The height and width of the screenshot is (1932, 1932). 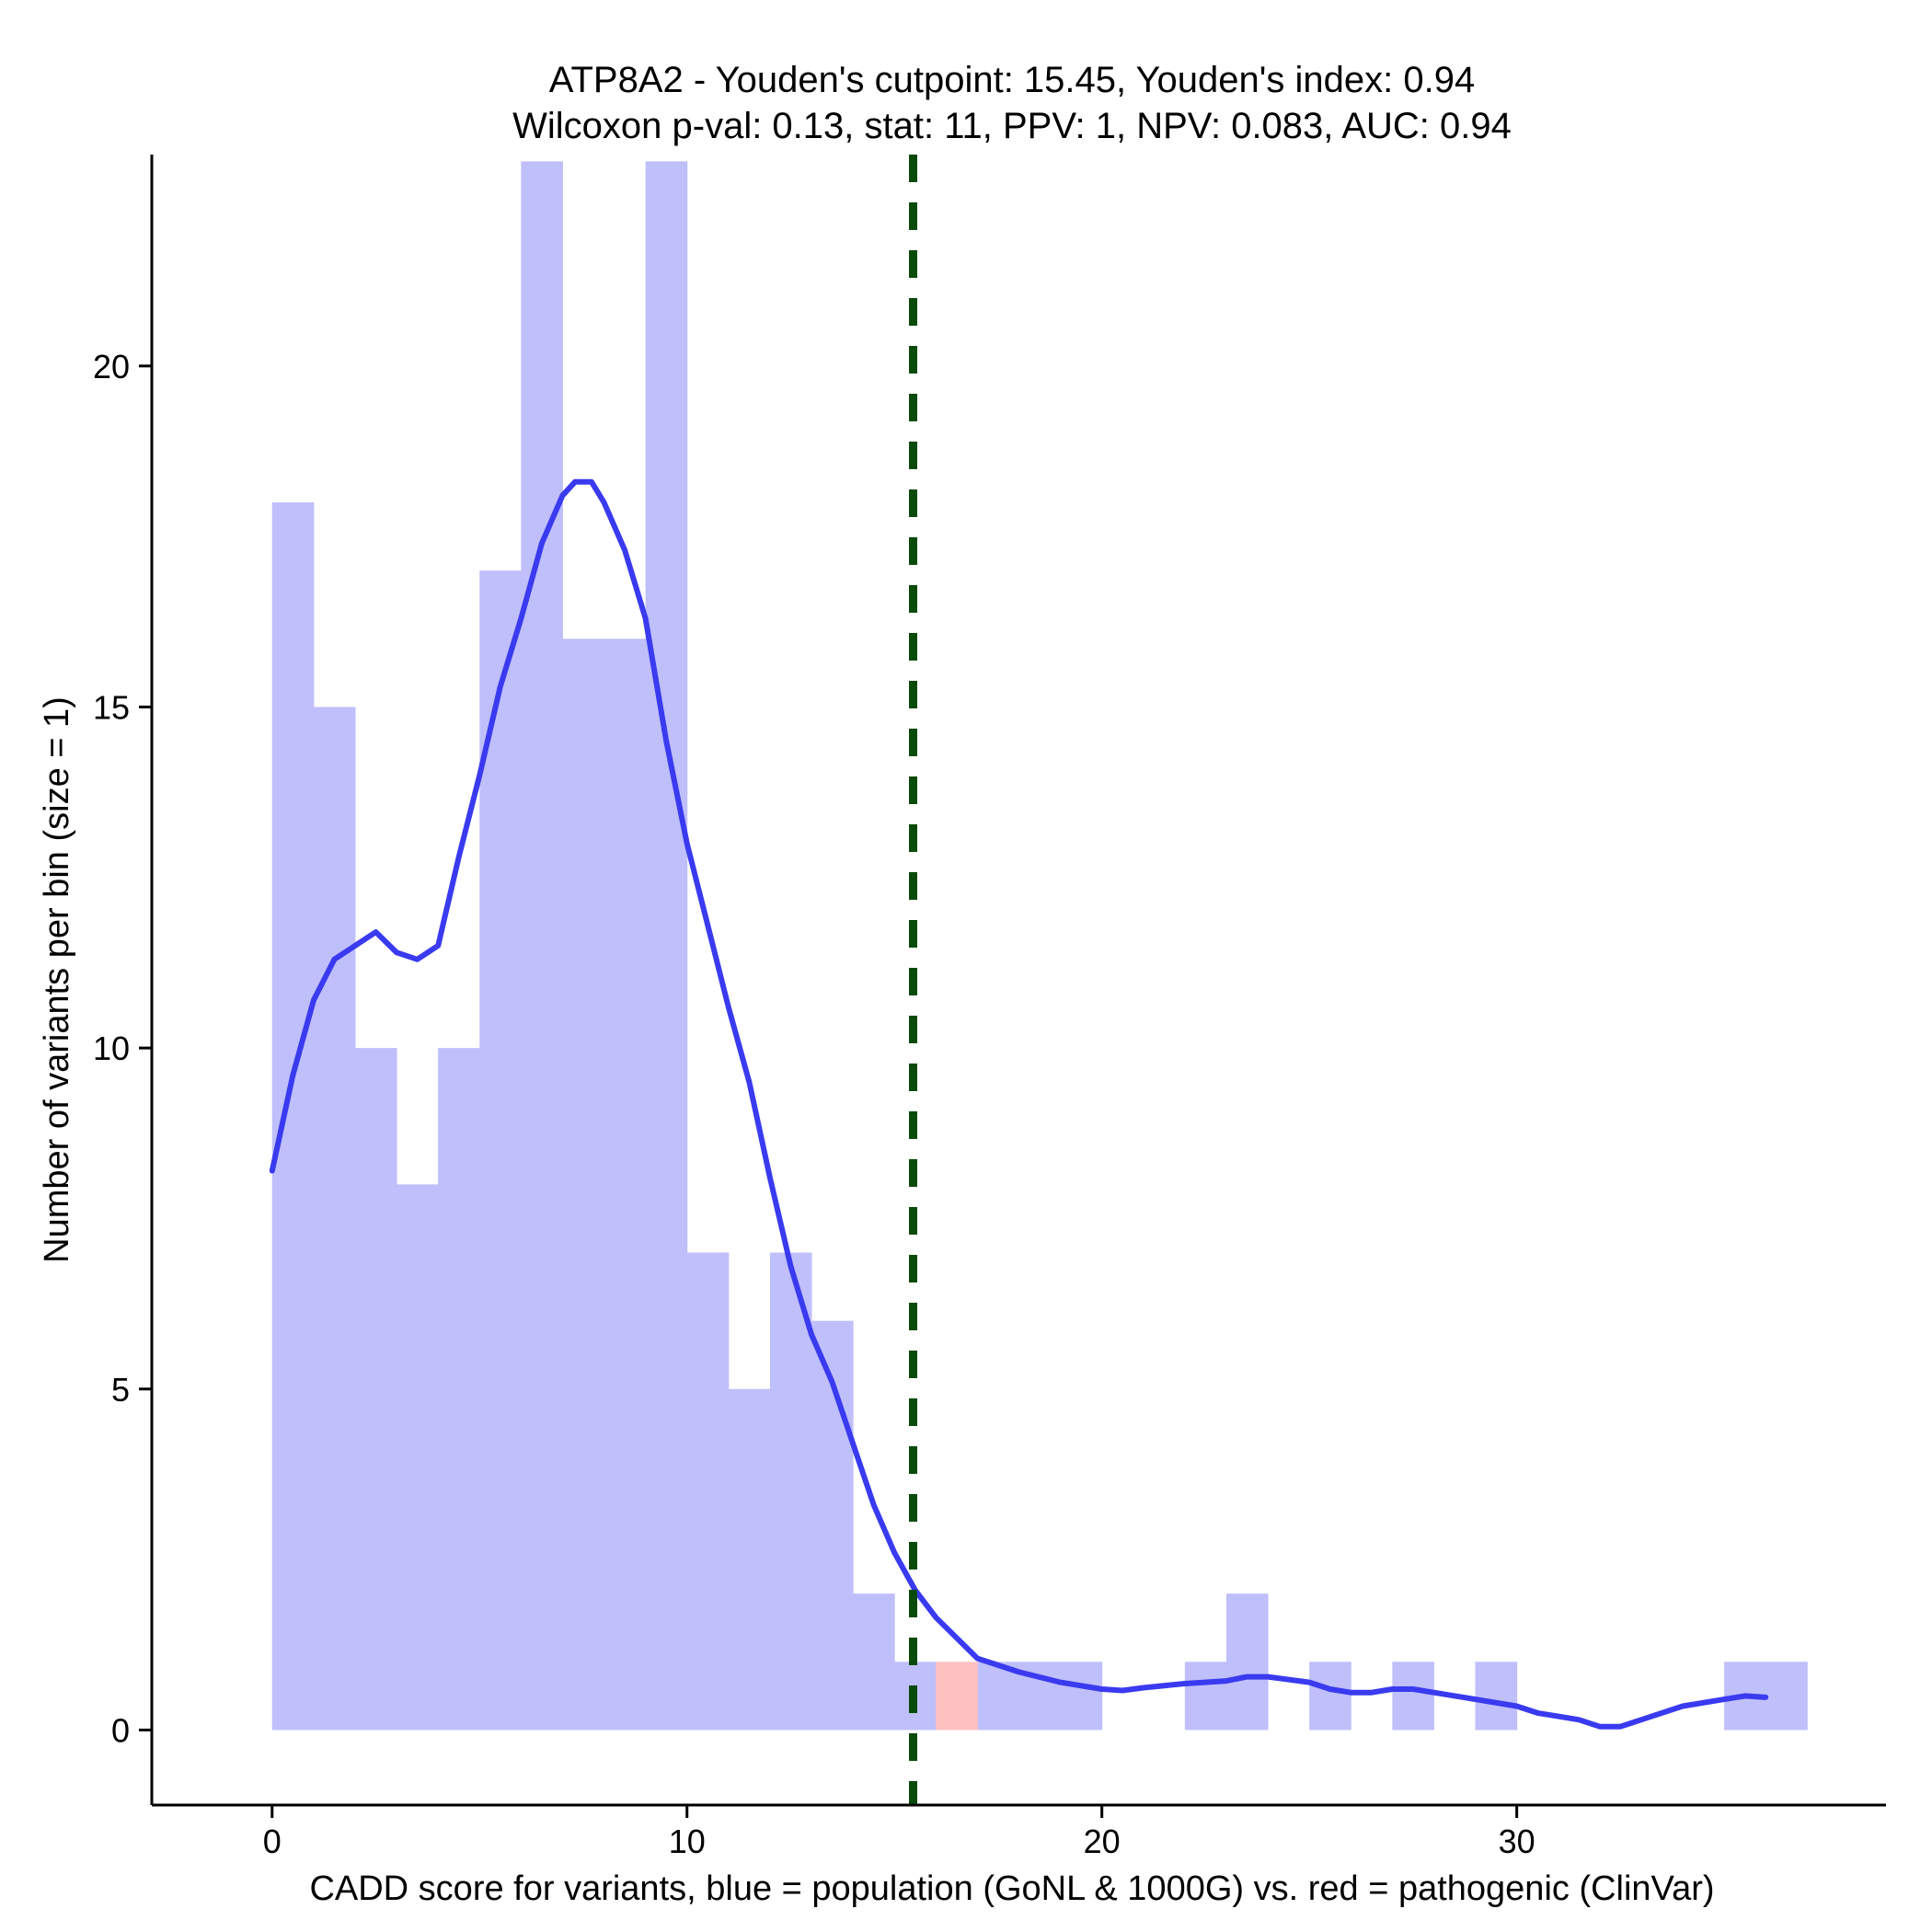 I want to click on x-tick-label: 10, so click(x=687, y=1841).